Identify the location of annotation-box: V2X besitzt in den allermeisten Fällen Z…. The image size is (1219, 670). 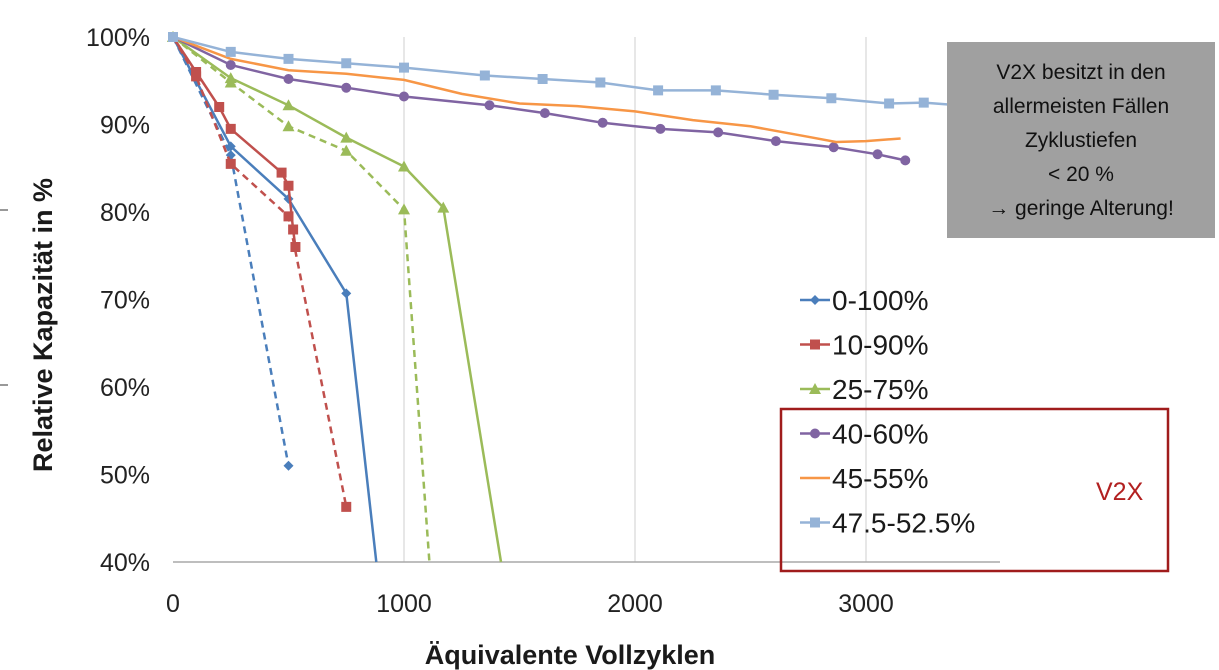
(1081, 140).